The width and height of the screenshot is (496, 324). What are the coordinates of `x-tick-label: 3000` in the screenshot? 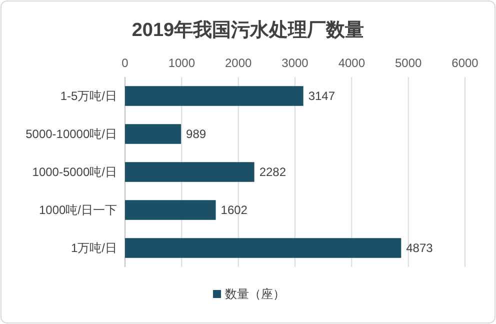 It's located at (295, 63).